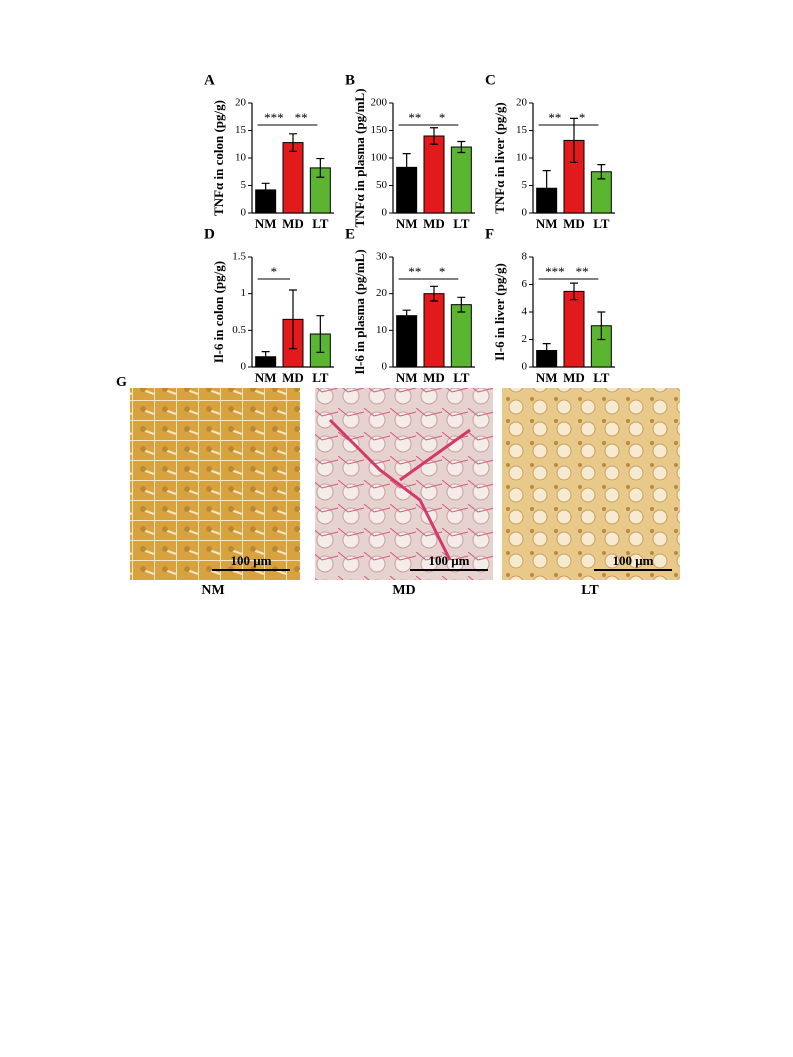  Describe the element at coordinates (121, 382) in the screenshot. I see `panel-label: G` at that location.